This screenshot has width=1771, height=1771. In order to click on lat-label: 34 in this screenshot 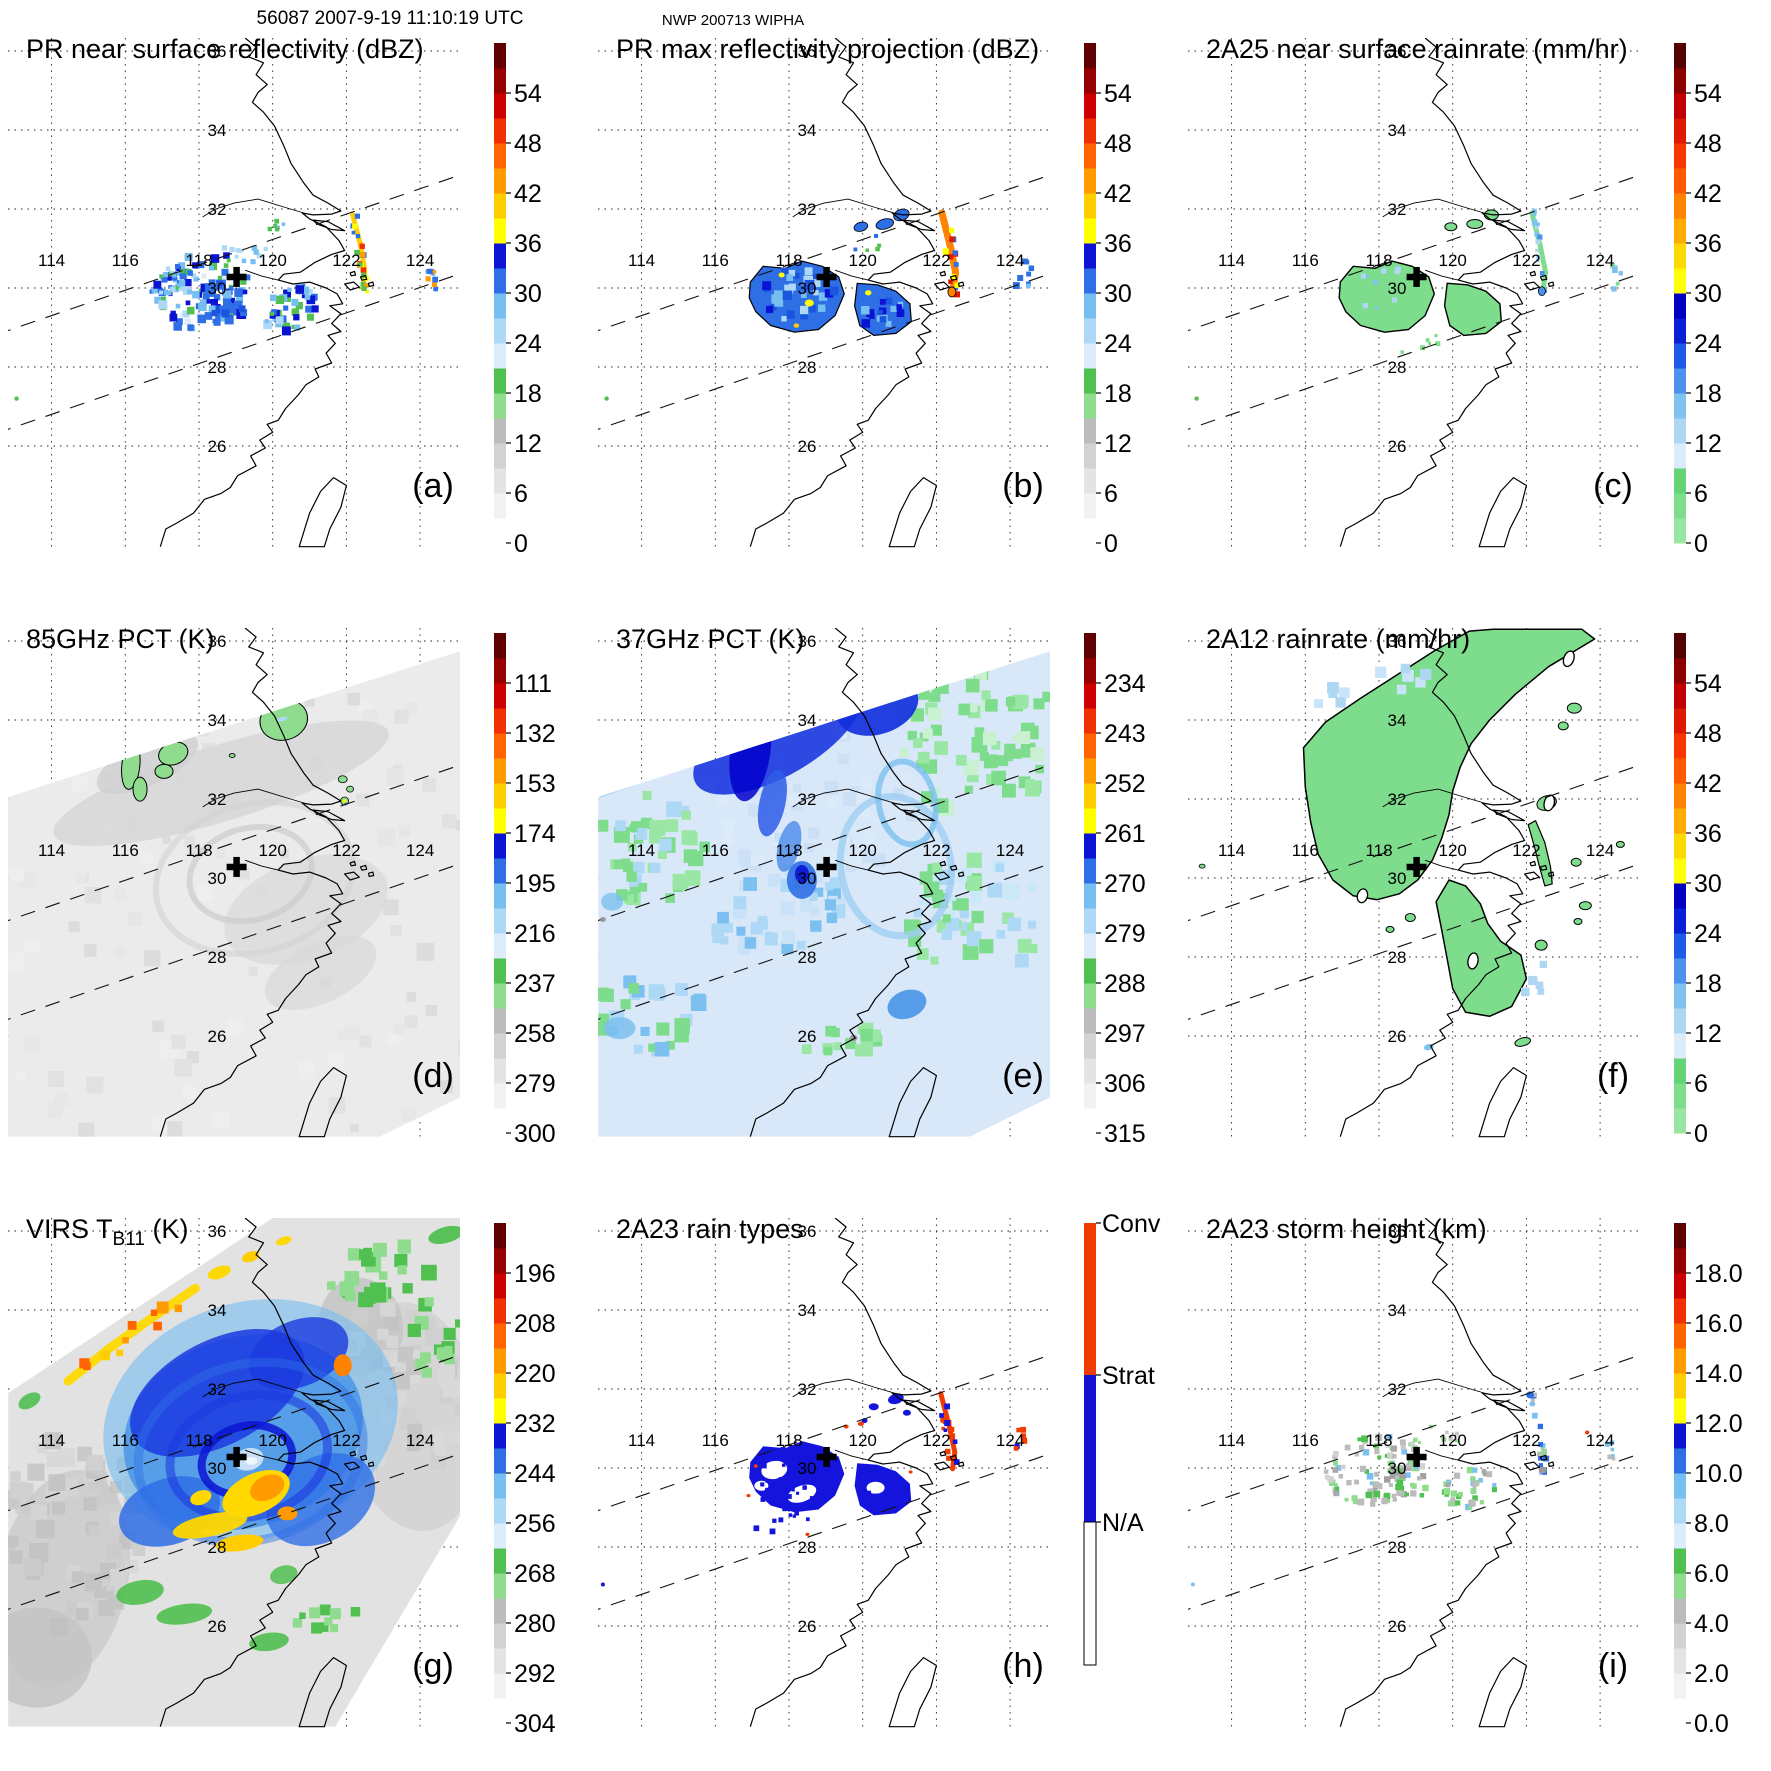, I will do `click(217, 130)`.